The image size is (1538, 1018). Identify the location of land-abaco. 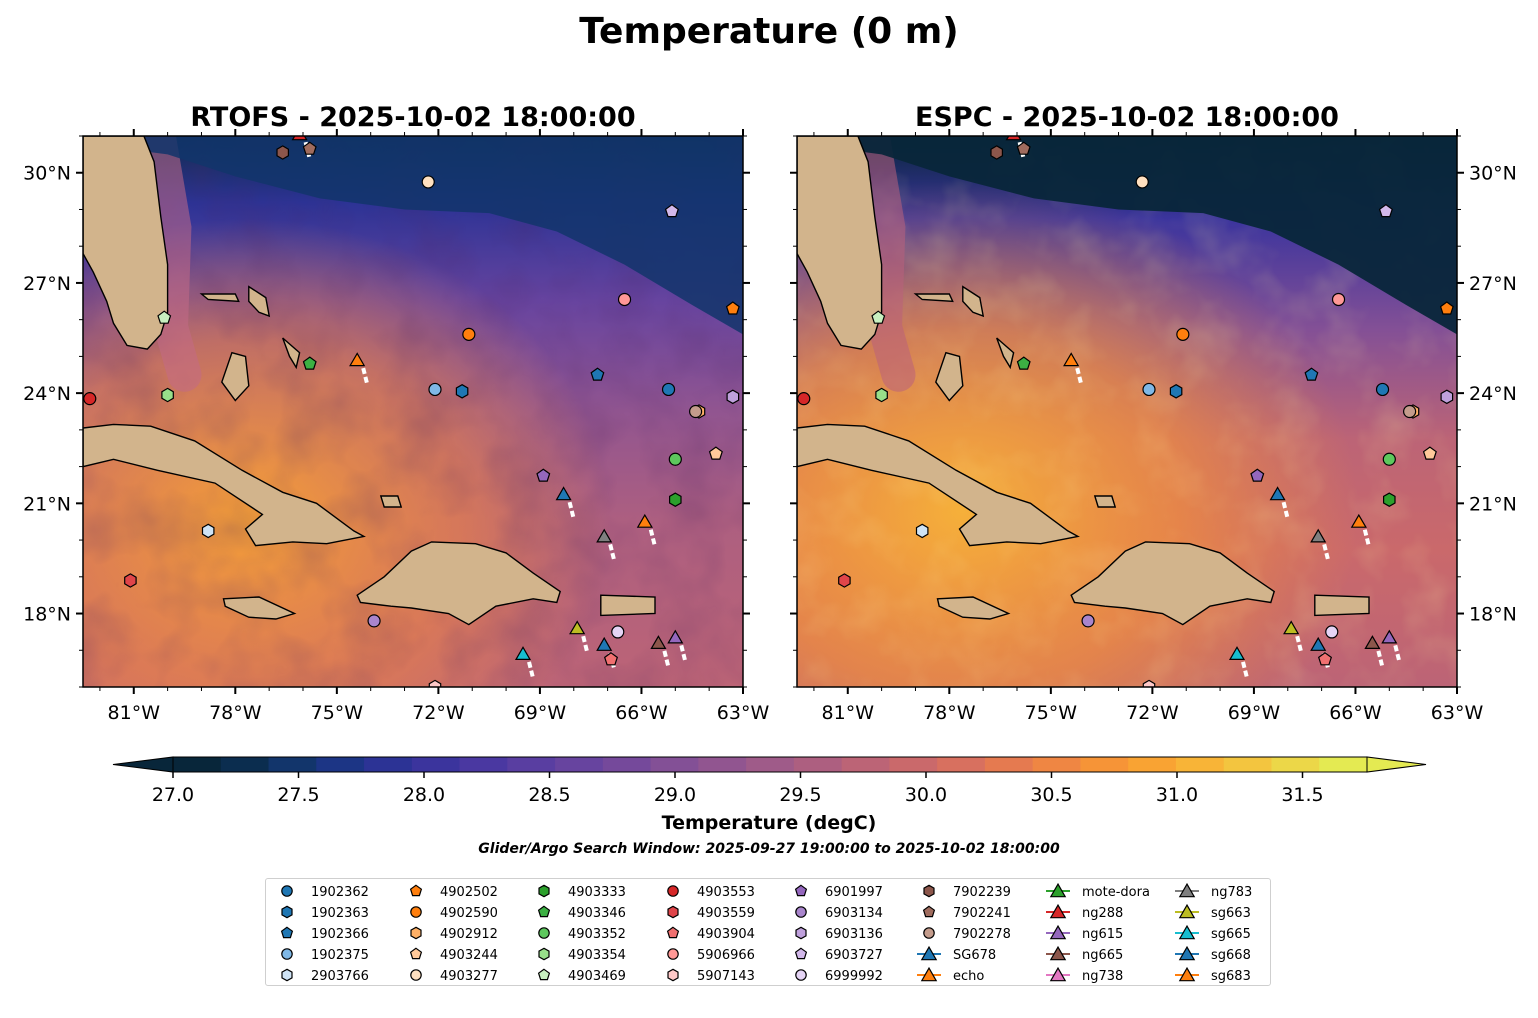
(973, 301).